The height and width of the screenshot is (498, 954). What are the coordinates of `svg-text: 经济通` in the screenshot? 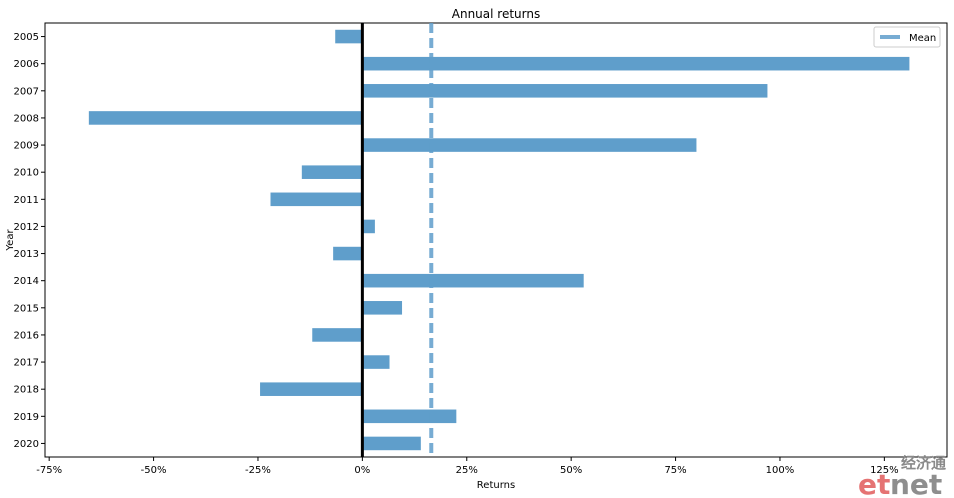 It's located at (923, 463).